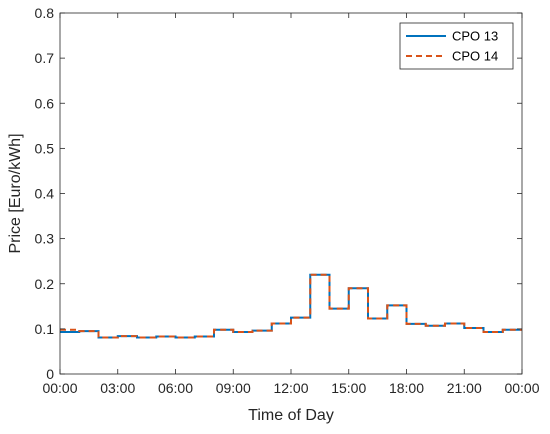  I want to click on y-tick-label: 0.3, so click(45, 239).